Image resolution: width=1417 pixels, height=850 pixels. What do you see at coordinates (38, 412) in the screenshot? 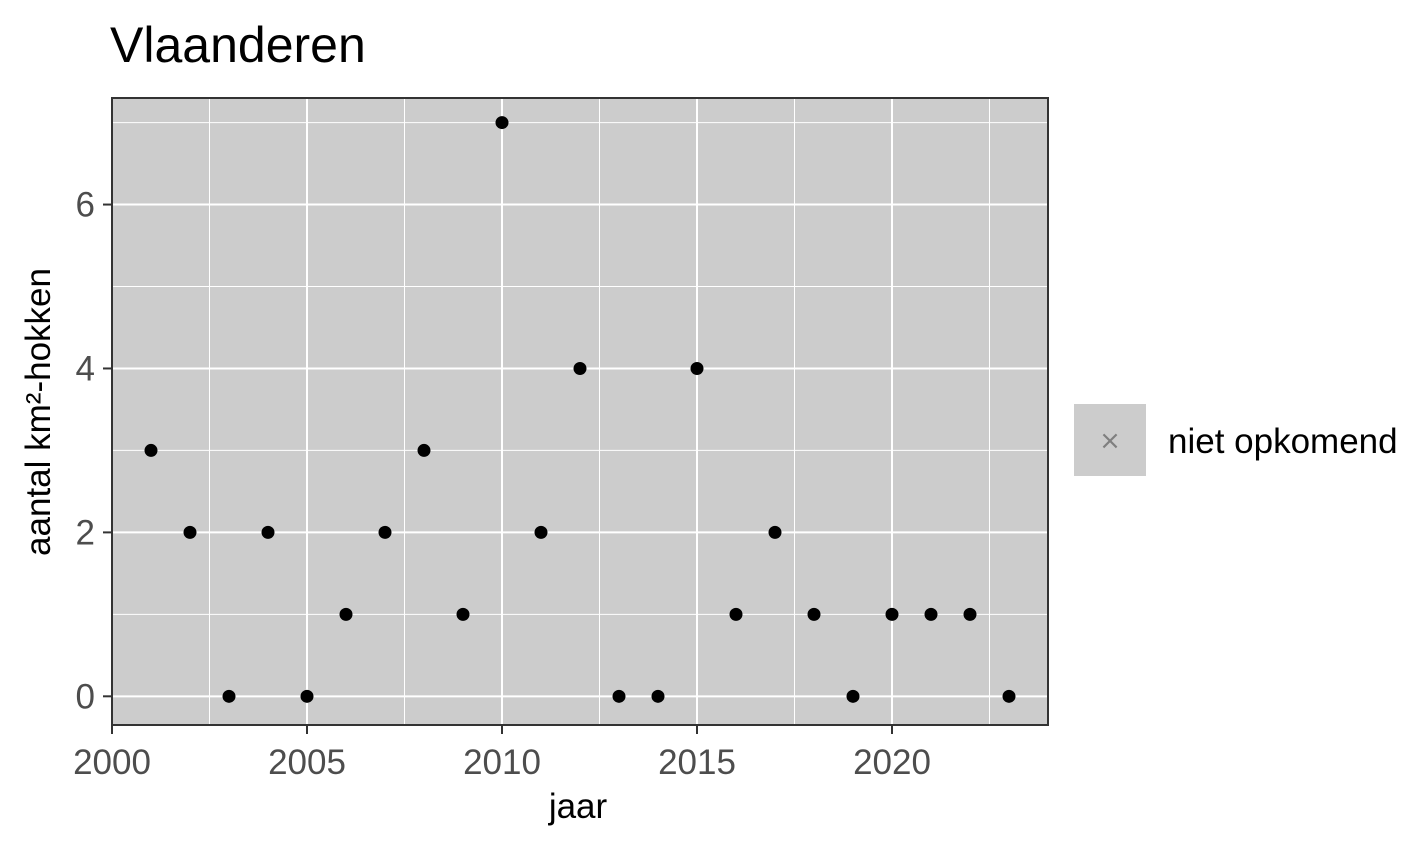
I see `y-axis-title: aantal km²-hokken` at bounding box center [38, 412].